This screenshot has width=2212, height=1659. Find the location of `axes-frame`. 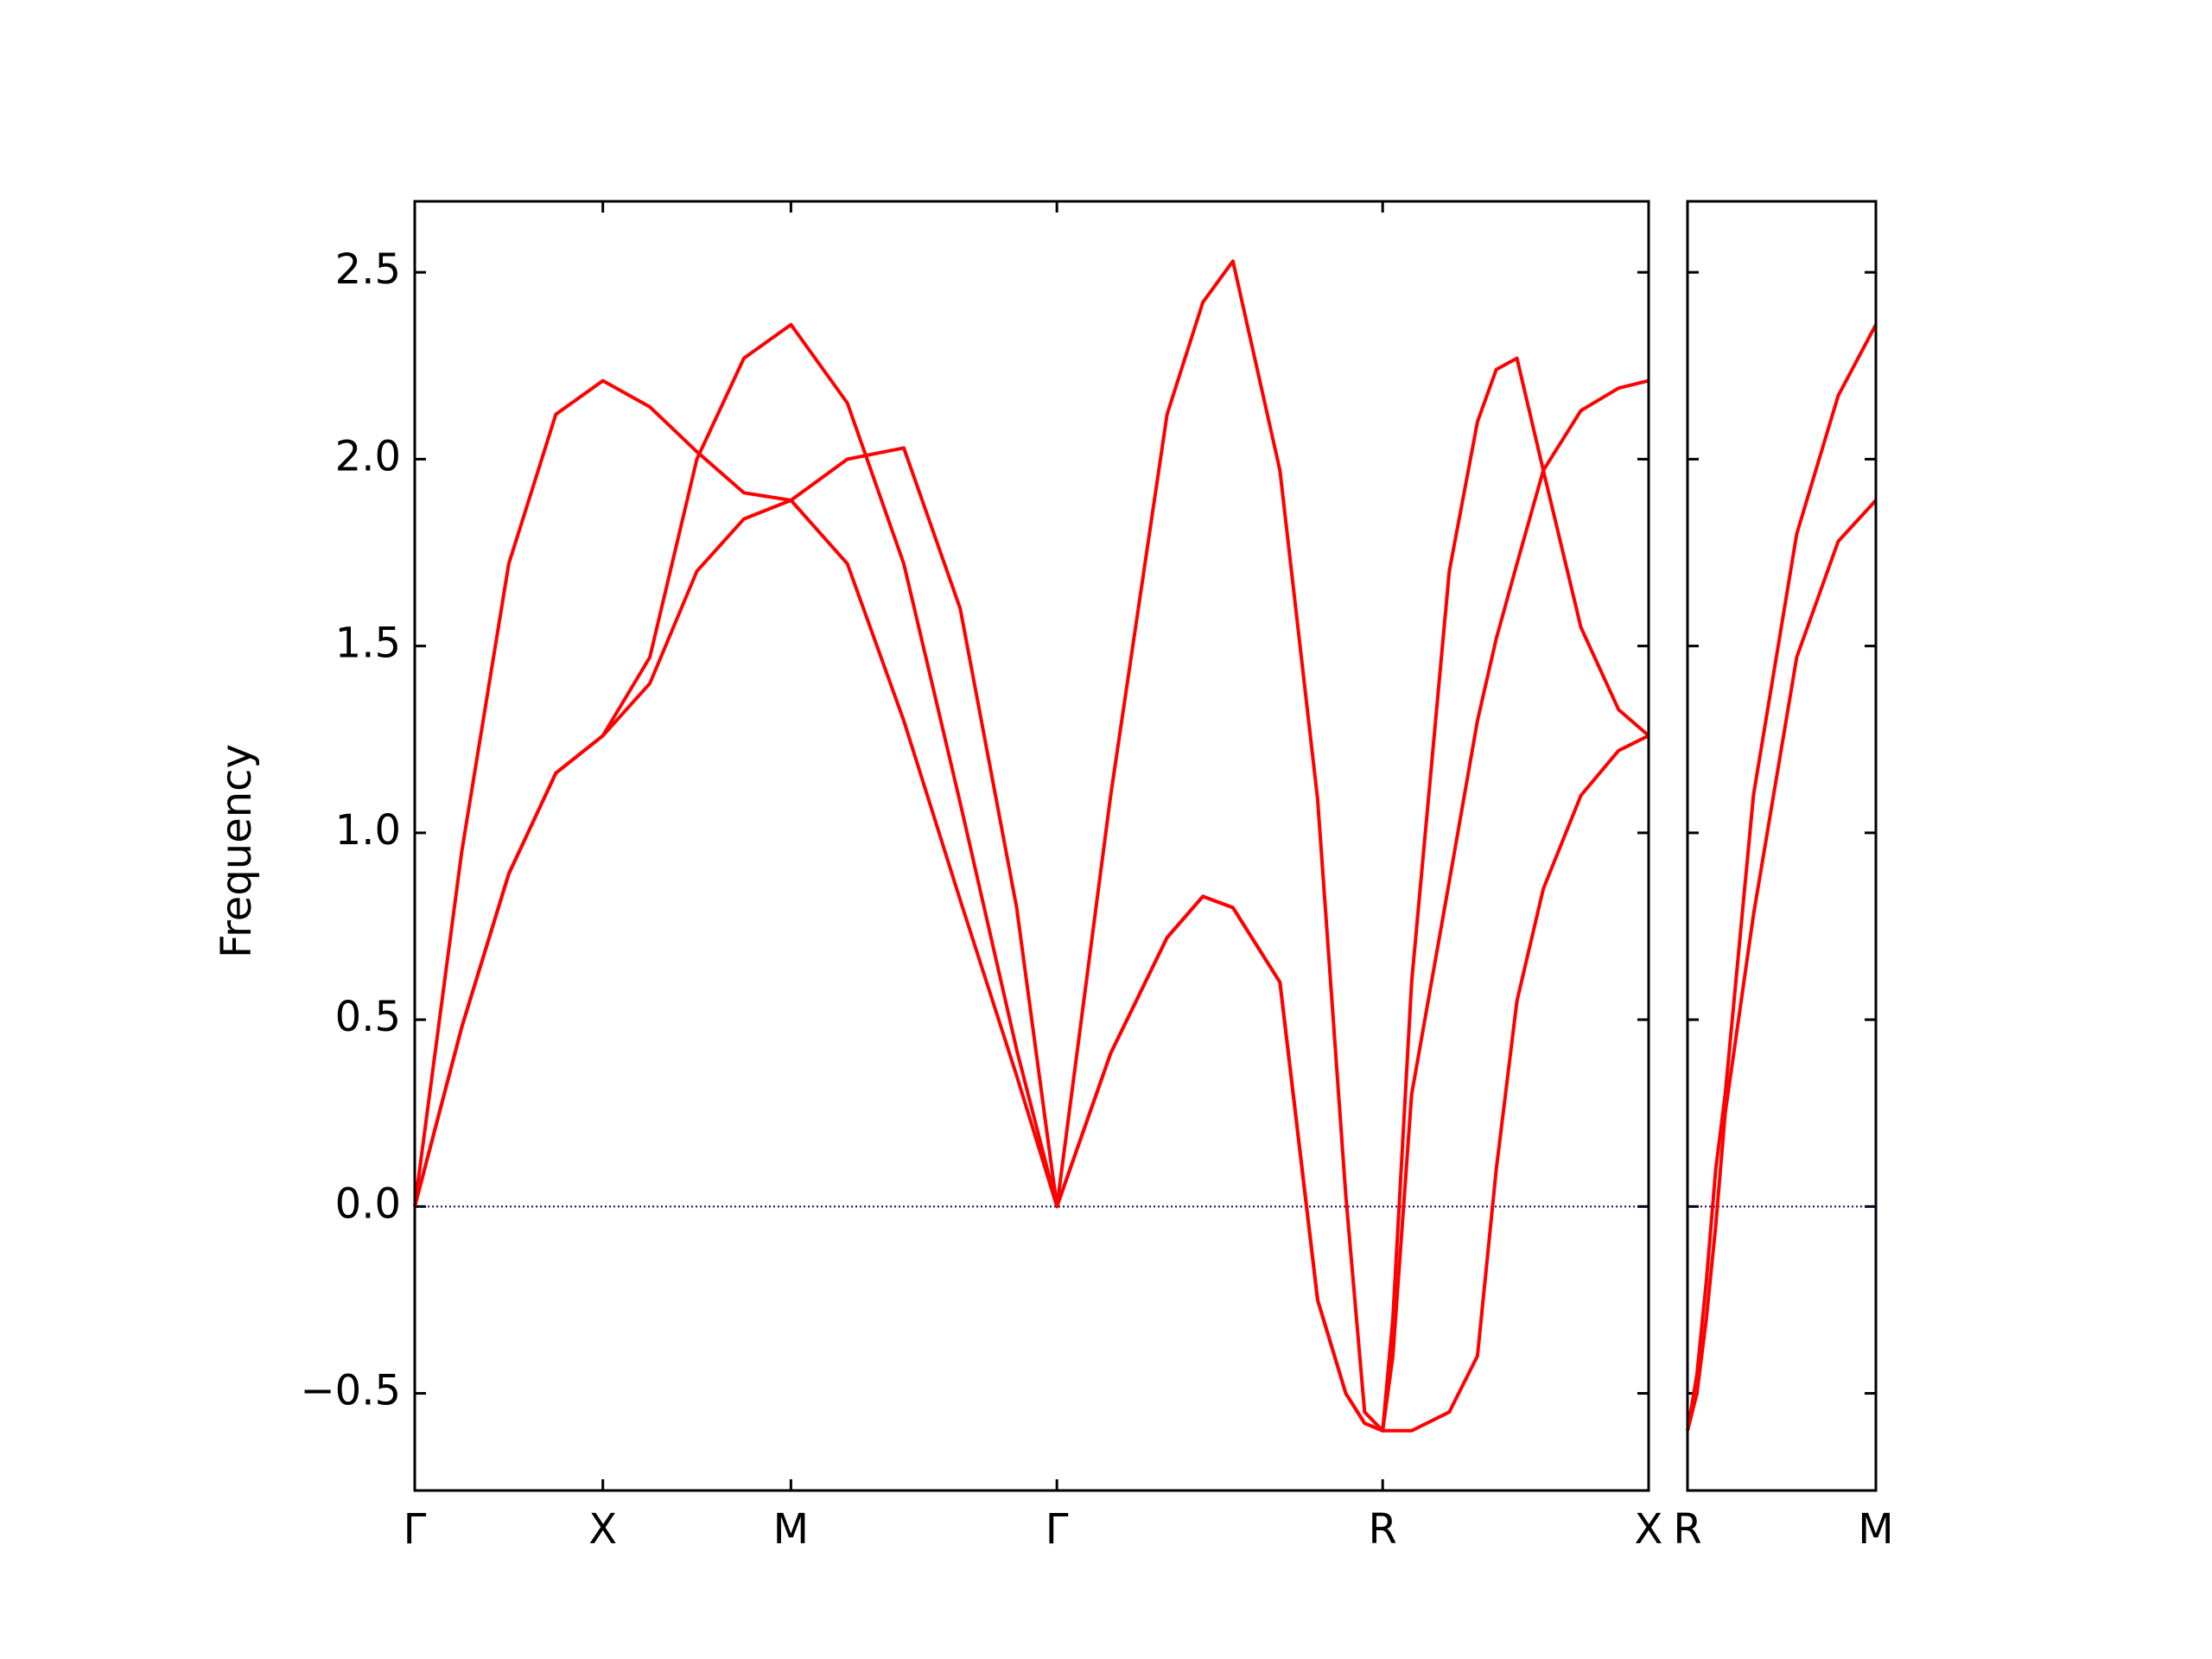

axes-frame is located at coordinates (1782, 846).